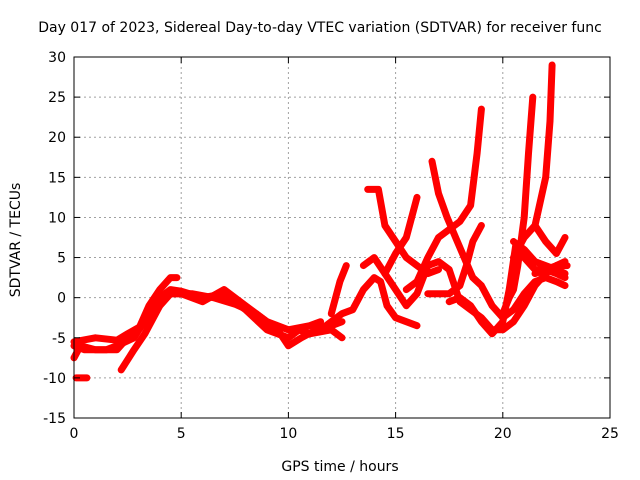 This screenshot has height=480, width=640. What do you see at coordinates (610, 434) in the screenshot?
I see `x-tick-label: 25` at bounding box center [610, 434].